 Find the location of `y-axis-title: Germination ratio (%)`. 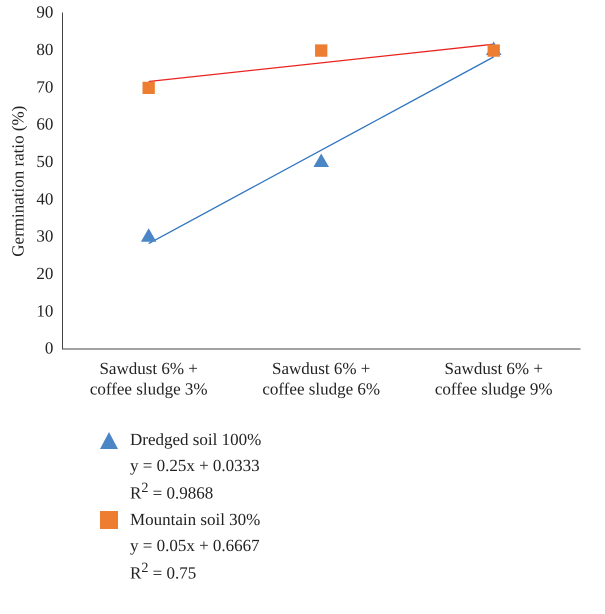

y-axis-title: Germination ratio (%) is located at coordinates (18, 181).